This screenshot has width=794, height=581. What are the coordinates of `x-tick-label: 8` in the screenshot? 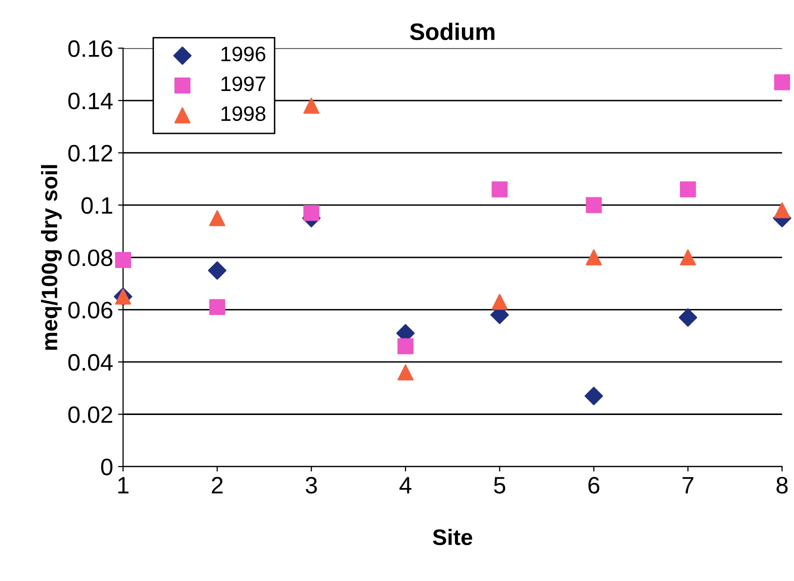 It's located at (782, 485).